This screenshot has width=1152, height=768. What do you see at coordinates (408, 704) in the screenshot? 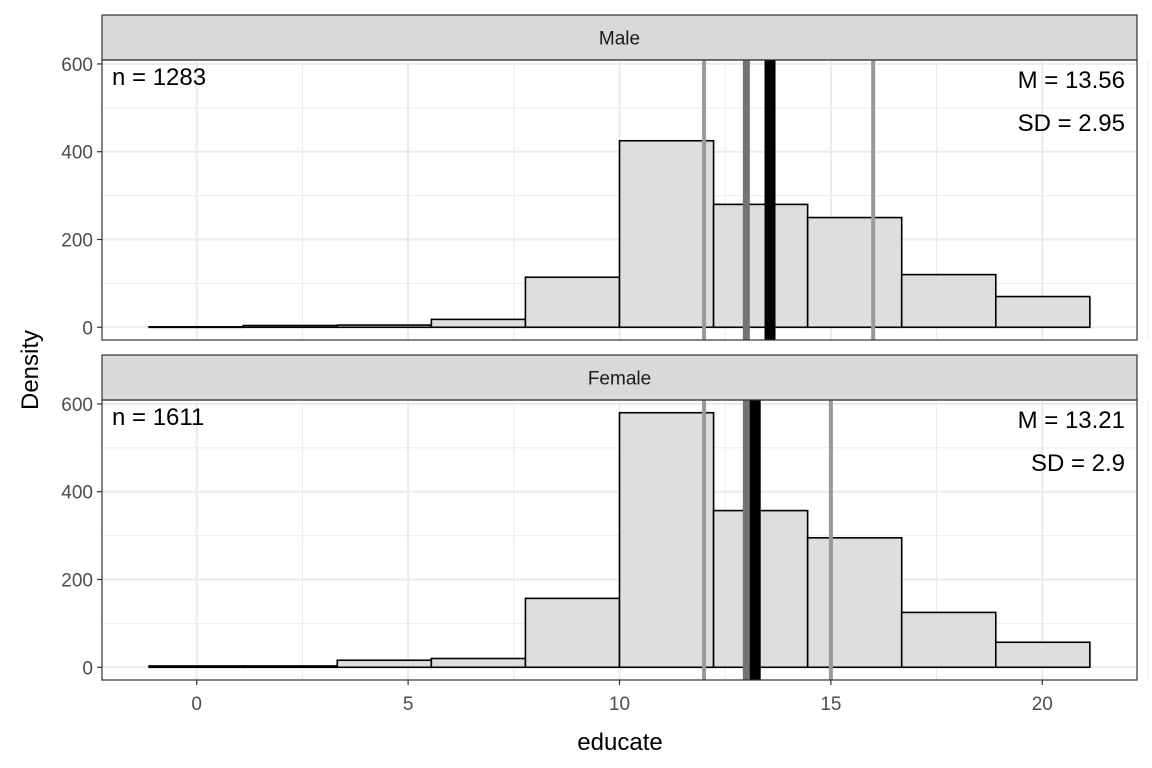
I see `x-tick-label: 5` at bounding box center [408, 704].